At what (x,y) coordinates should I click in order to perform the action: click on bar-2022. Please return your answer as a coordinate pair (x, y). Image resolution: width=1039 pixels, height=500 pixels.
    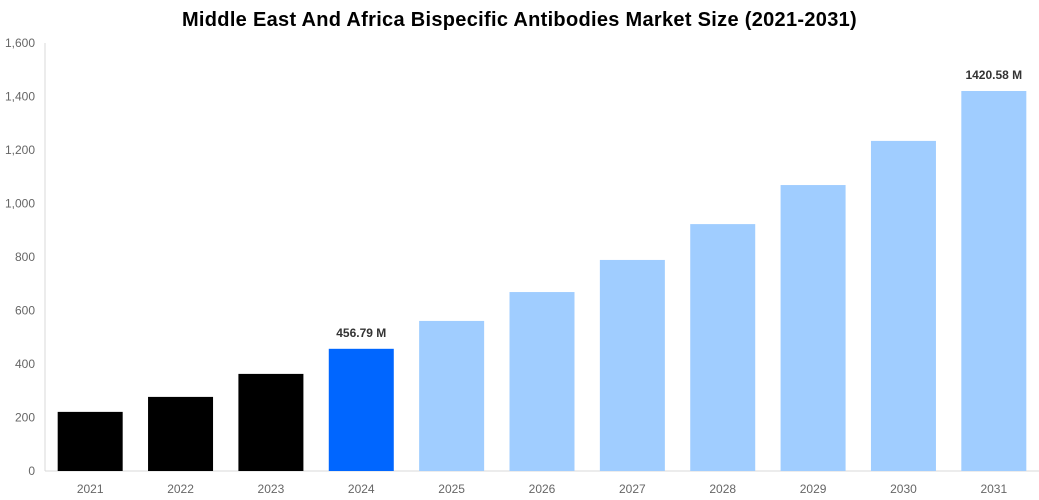
    Looking at the image, I should click on (181, 433).